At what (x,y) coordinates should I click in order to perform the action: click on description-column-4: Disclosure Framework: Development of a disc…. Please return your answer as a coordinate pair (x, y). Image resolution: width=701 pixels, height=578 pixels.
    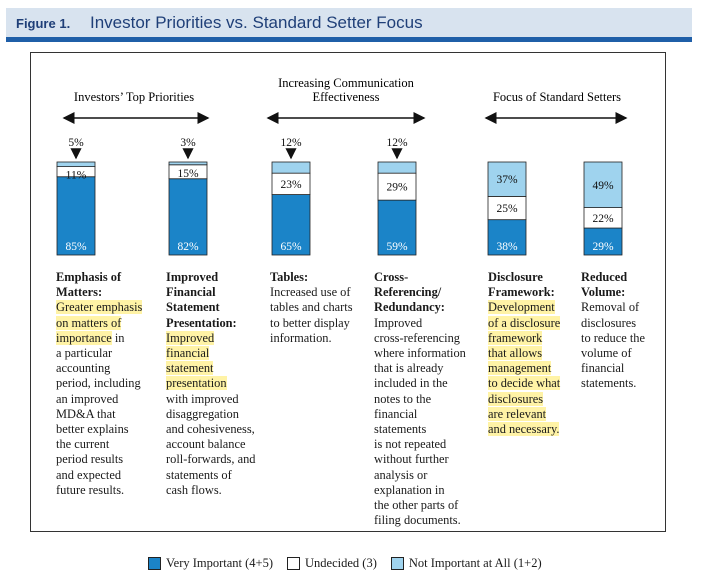
    Looking at the image, I should click on (524, 353).